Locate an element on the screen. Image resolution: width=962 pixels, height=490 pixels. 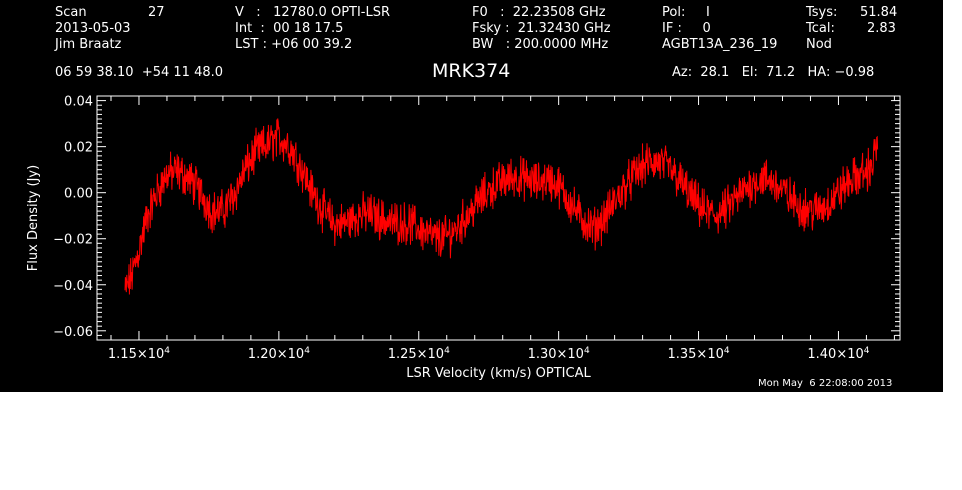
y-tick-label: −0.02 is located at coordinates (73, 240).